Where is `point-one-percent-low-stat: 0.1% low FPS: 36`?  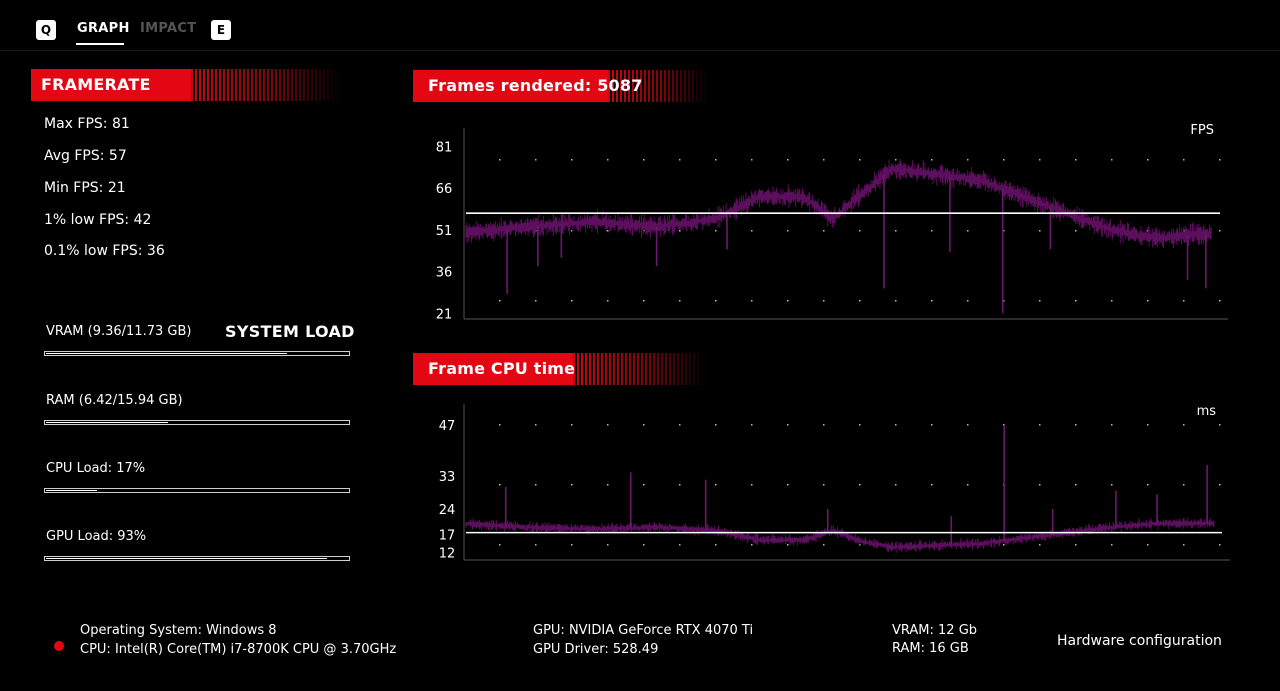
point-one-percent-low-stat: 0.1% low FPS: 36 is located at coordinates (104, 251).